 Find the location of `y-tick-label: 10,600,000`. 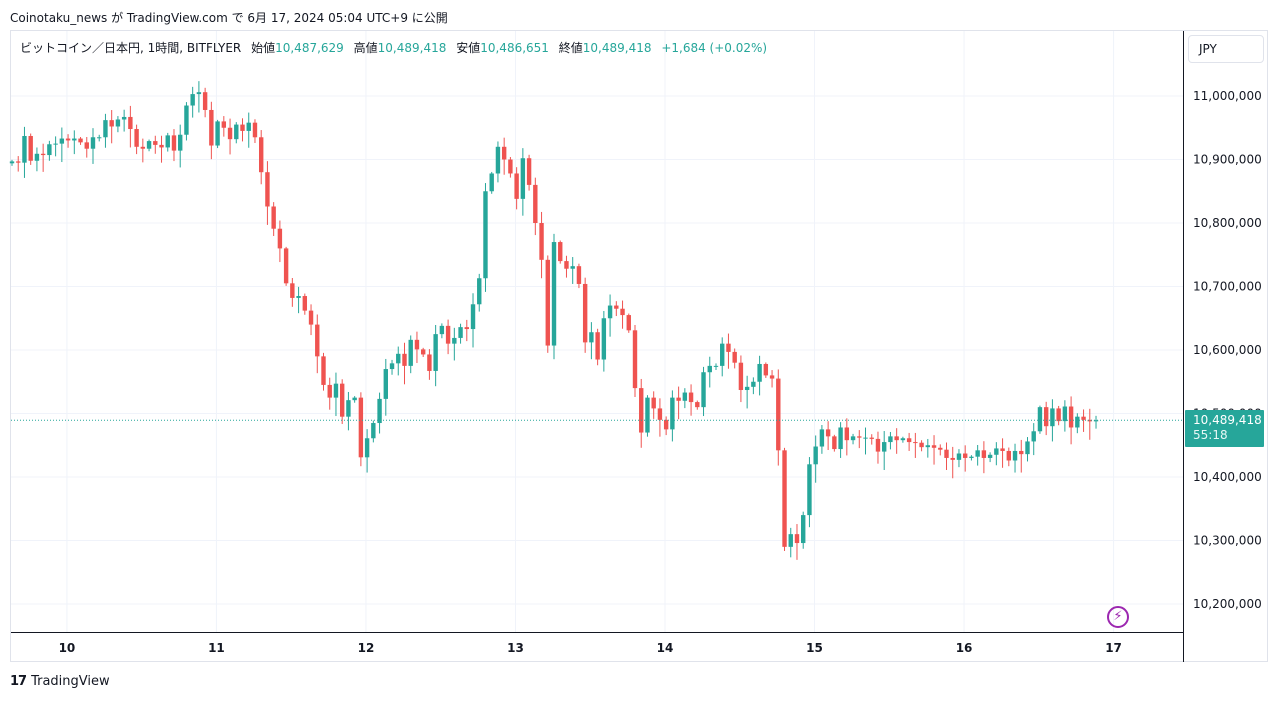

y-tick-label: 10,600,000 is located at coordinates (1227, 350).